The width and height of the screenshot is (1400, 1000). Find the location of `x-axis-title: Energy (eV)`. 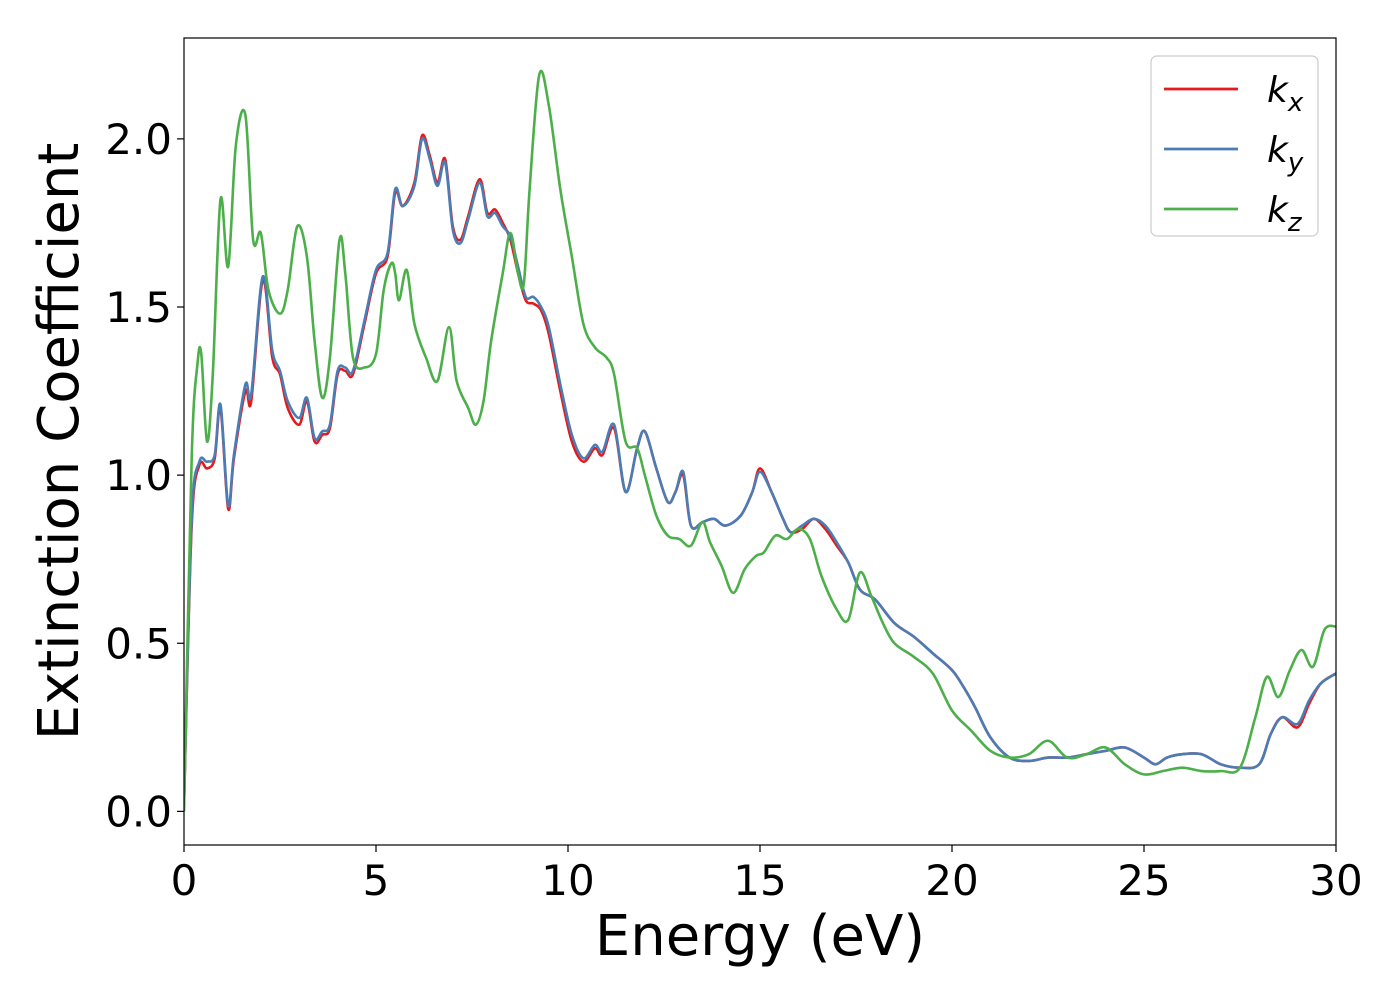

x-axis-title: Energy (eV) is located at coordinates (760, 936).